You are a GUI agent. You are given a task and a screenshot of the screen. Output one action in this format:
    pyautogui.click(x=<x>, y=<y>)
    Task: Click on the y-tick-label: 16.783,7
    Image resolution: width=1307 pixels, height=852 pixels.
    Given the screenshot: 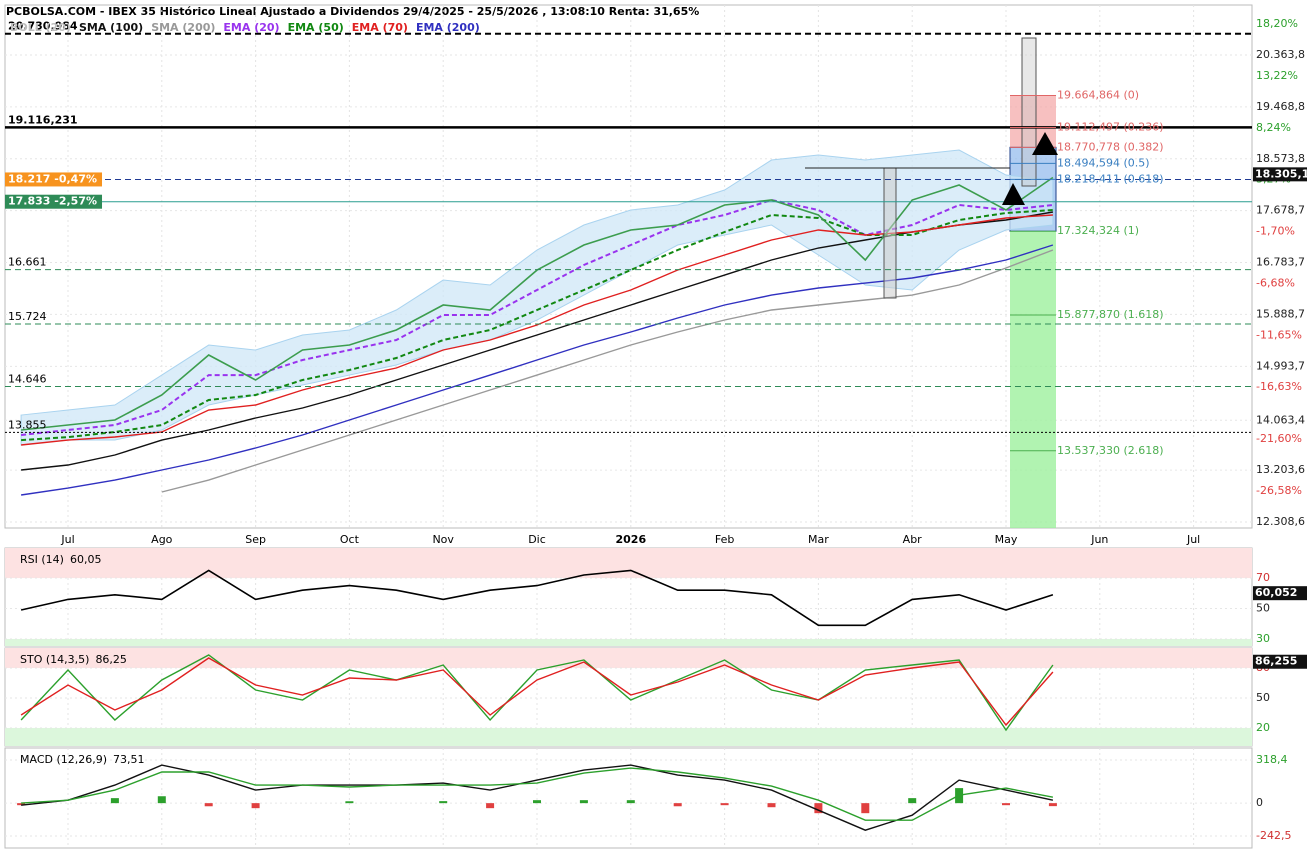 What is the action you would take?
    pyautogui.click(x=1280, y=262)
    